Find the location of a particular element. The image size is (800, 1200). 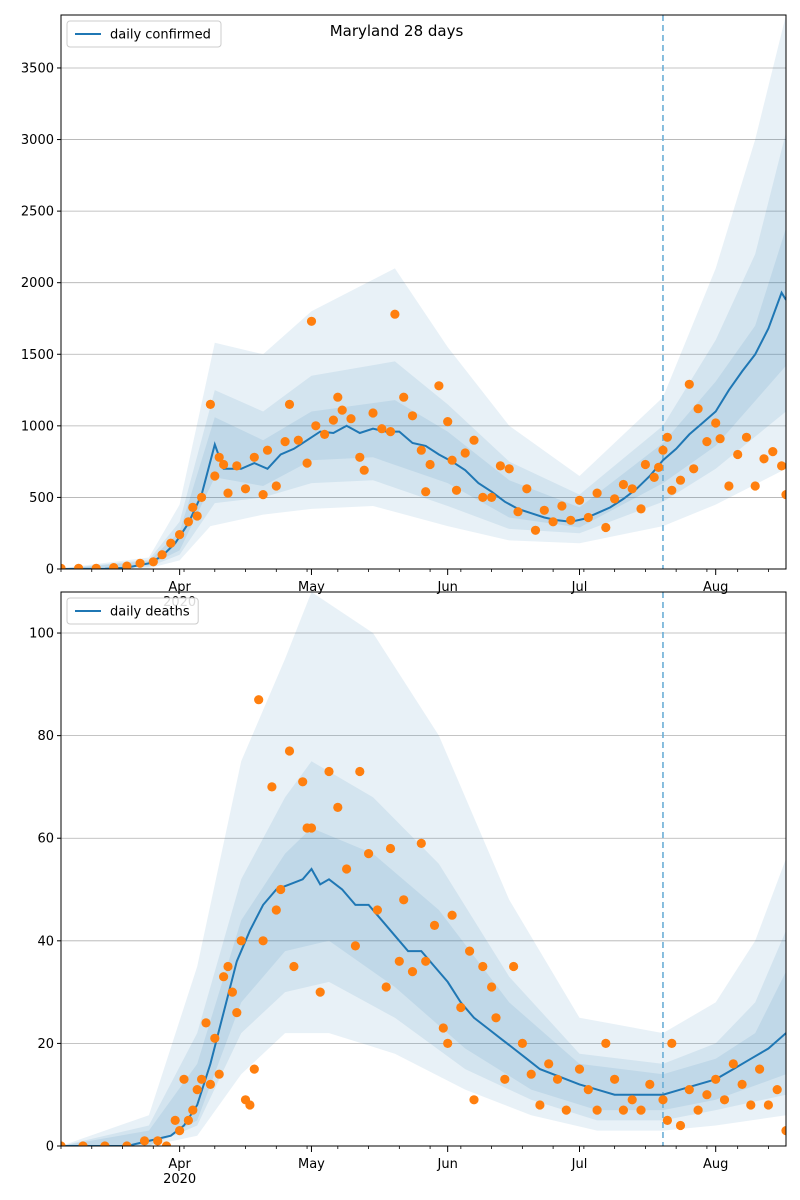

y-tick-label: 1000 is located at coordinates (37, 426).